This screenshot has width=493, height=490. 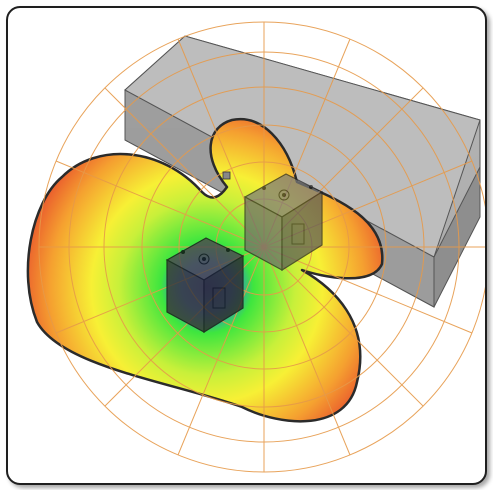 I want to click on marker-square, so click(x=226, y=175).